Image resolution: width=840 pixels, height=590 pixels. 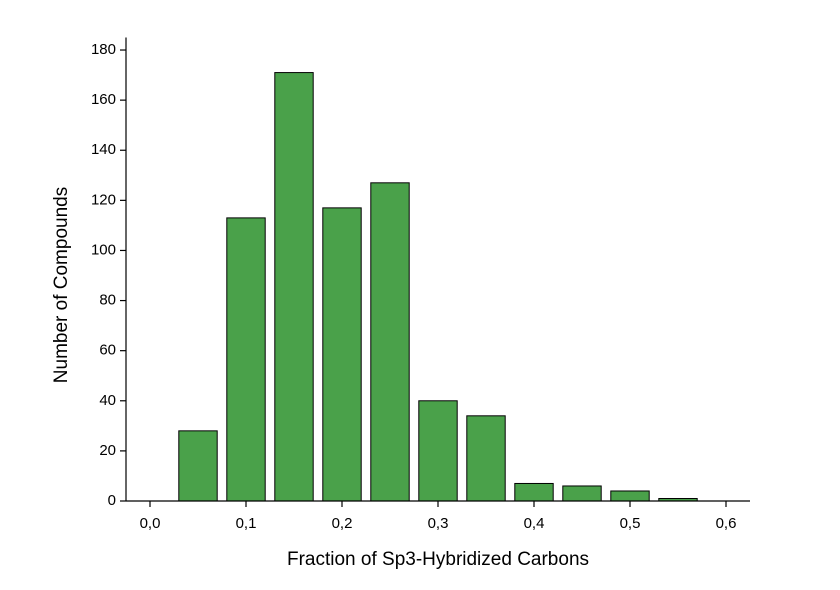 What do you see at coordinates (107, 450) in the screenshot?
I see `y-tick-label: 20` at bounding box center [107, 450].